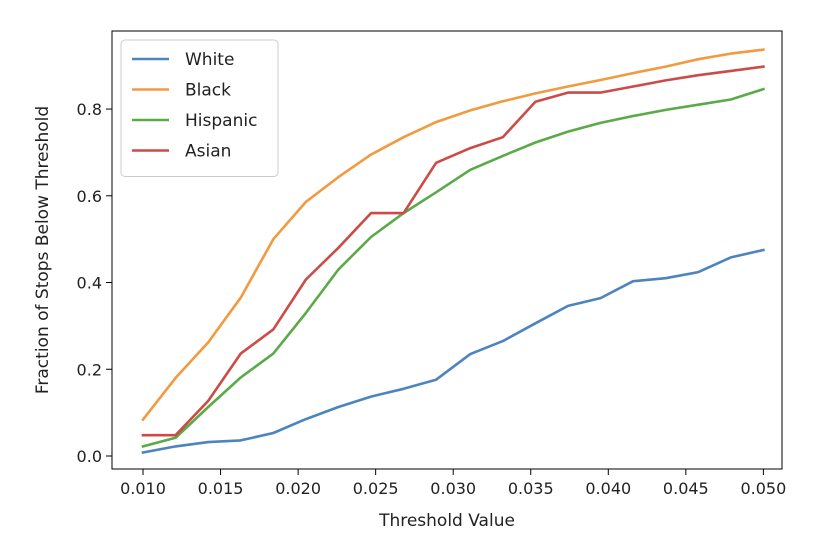  I want to click on y-tick-label: 0.2, so click(89, 369).